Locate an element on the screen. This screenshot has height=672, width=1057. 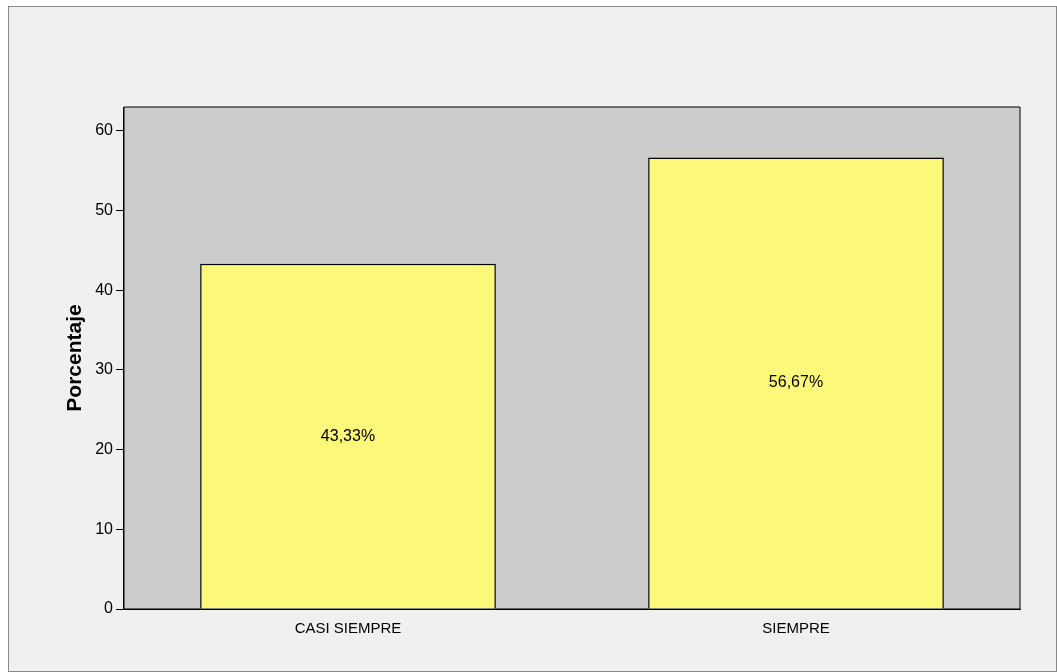
y-tick-label: 40 is located at coordinates (104, 289).